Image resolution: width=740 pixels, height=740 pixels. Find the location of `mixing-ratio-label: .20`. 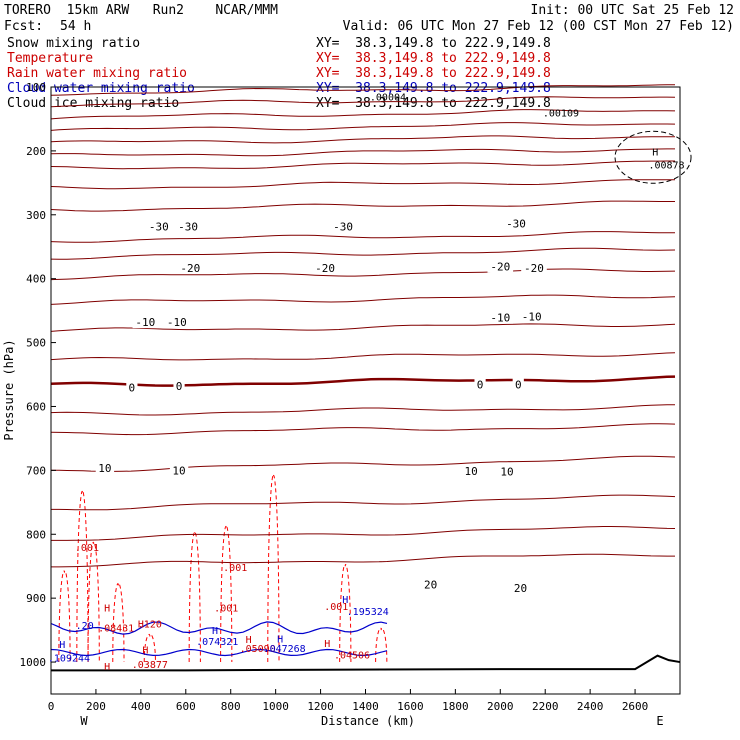

mixing-ratio-label: .20 is located at coordinates (85, 626).